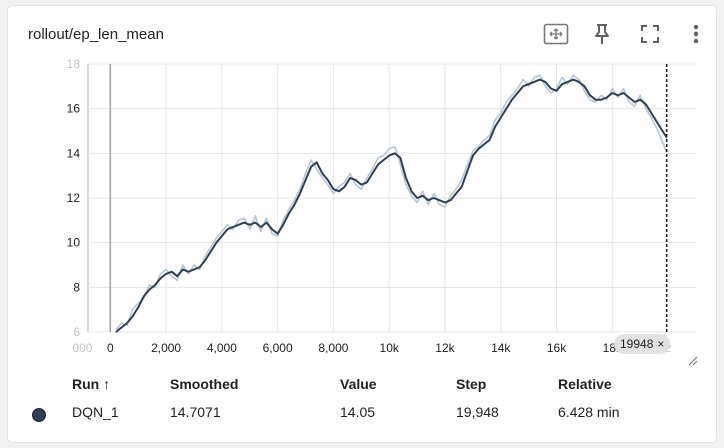 This screenshot has width=724, height=448. I want to click on x-tick-label: 6,000, so click(278, 348).